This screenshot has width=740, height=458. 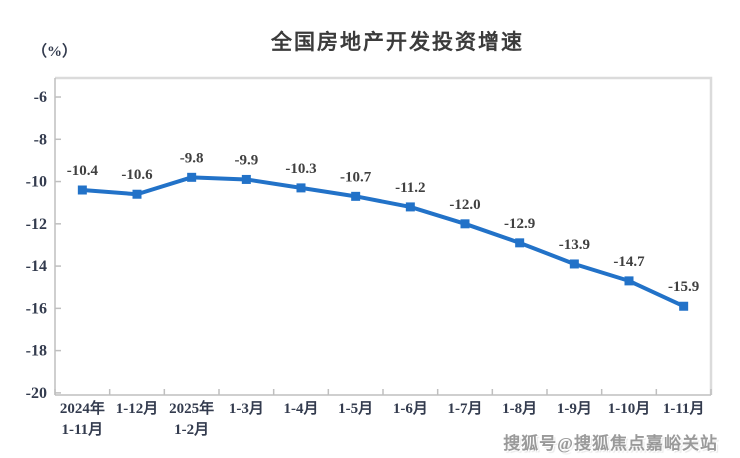 What do you see at coordinates (574, 408) in the screenshot?
I see `x-axis-tick-label: 1-9月` at bounding box center [574, 408].